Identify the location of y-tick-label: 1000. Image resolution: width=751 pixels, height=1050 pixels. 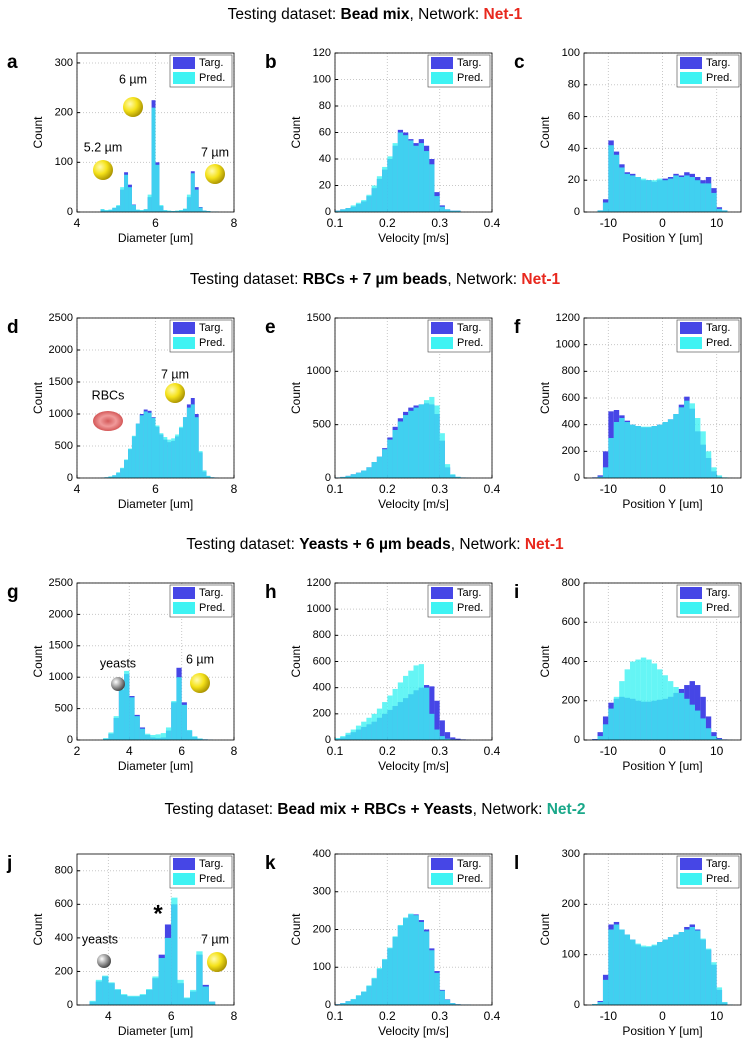
(319, 609).